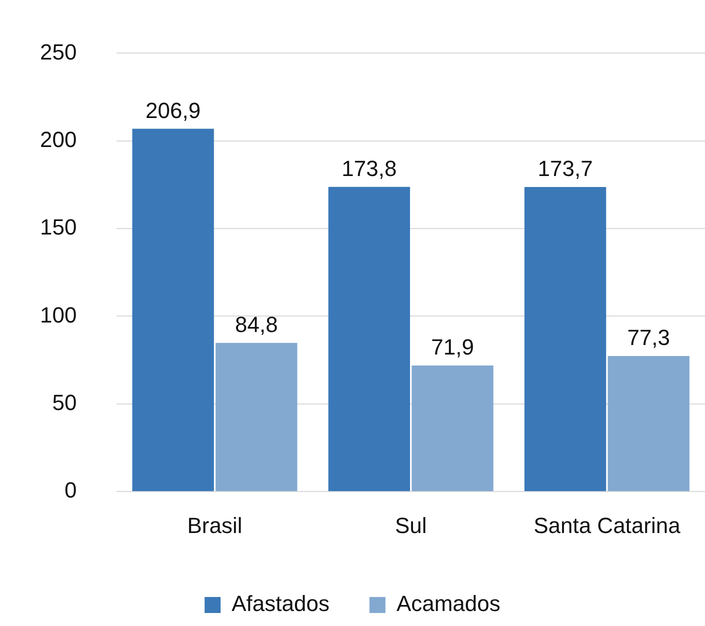 The height and width of the screenshot is (626, 705). I want to click on data-label: 173,7, so click(565, 169).